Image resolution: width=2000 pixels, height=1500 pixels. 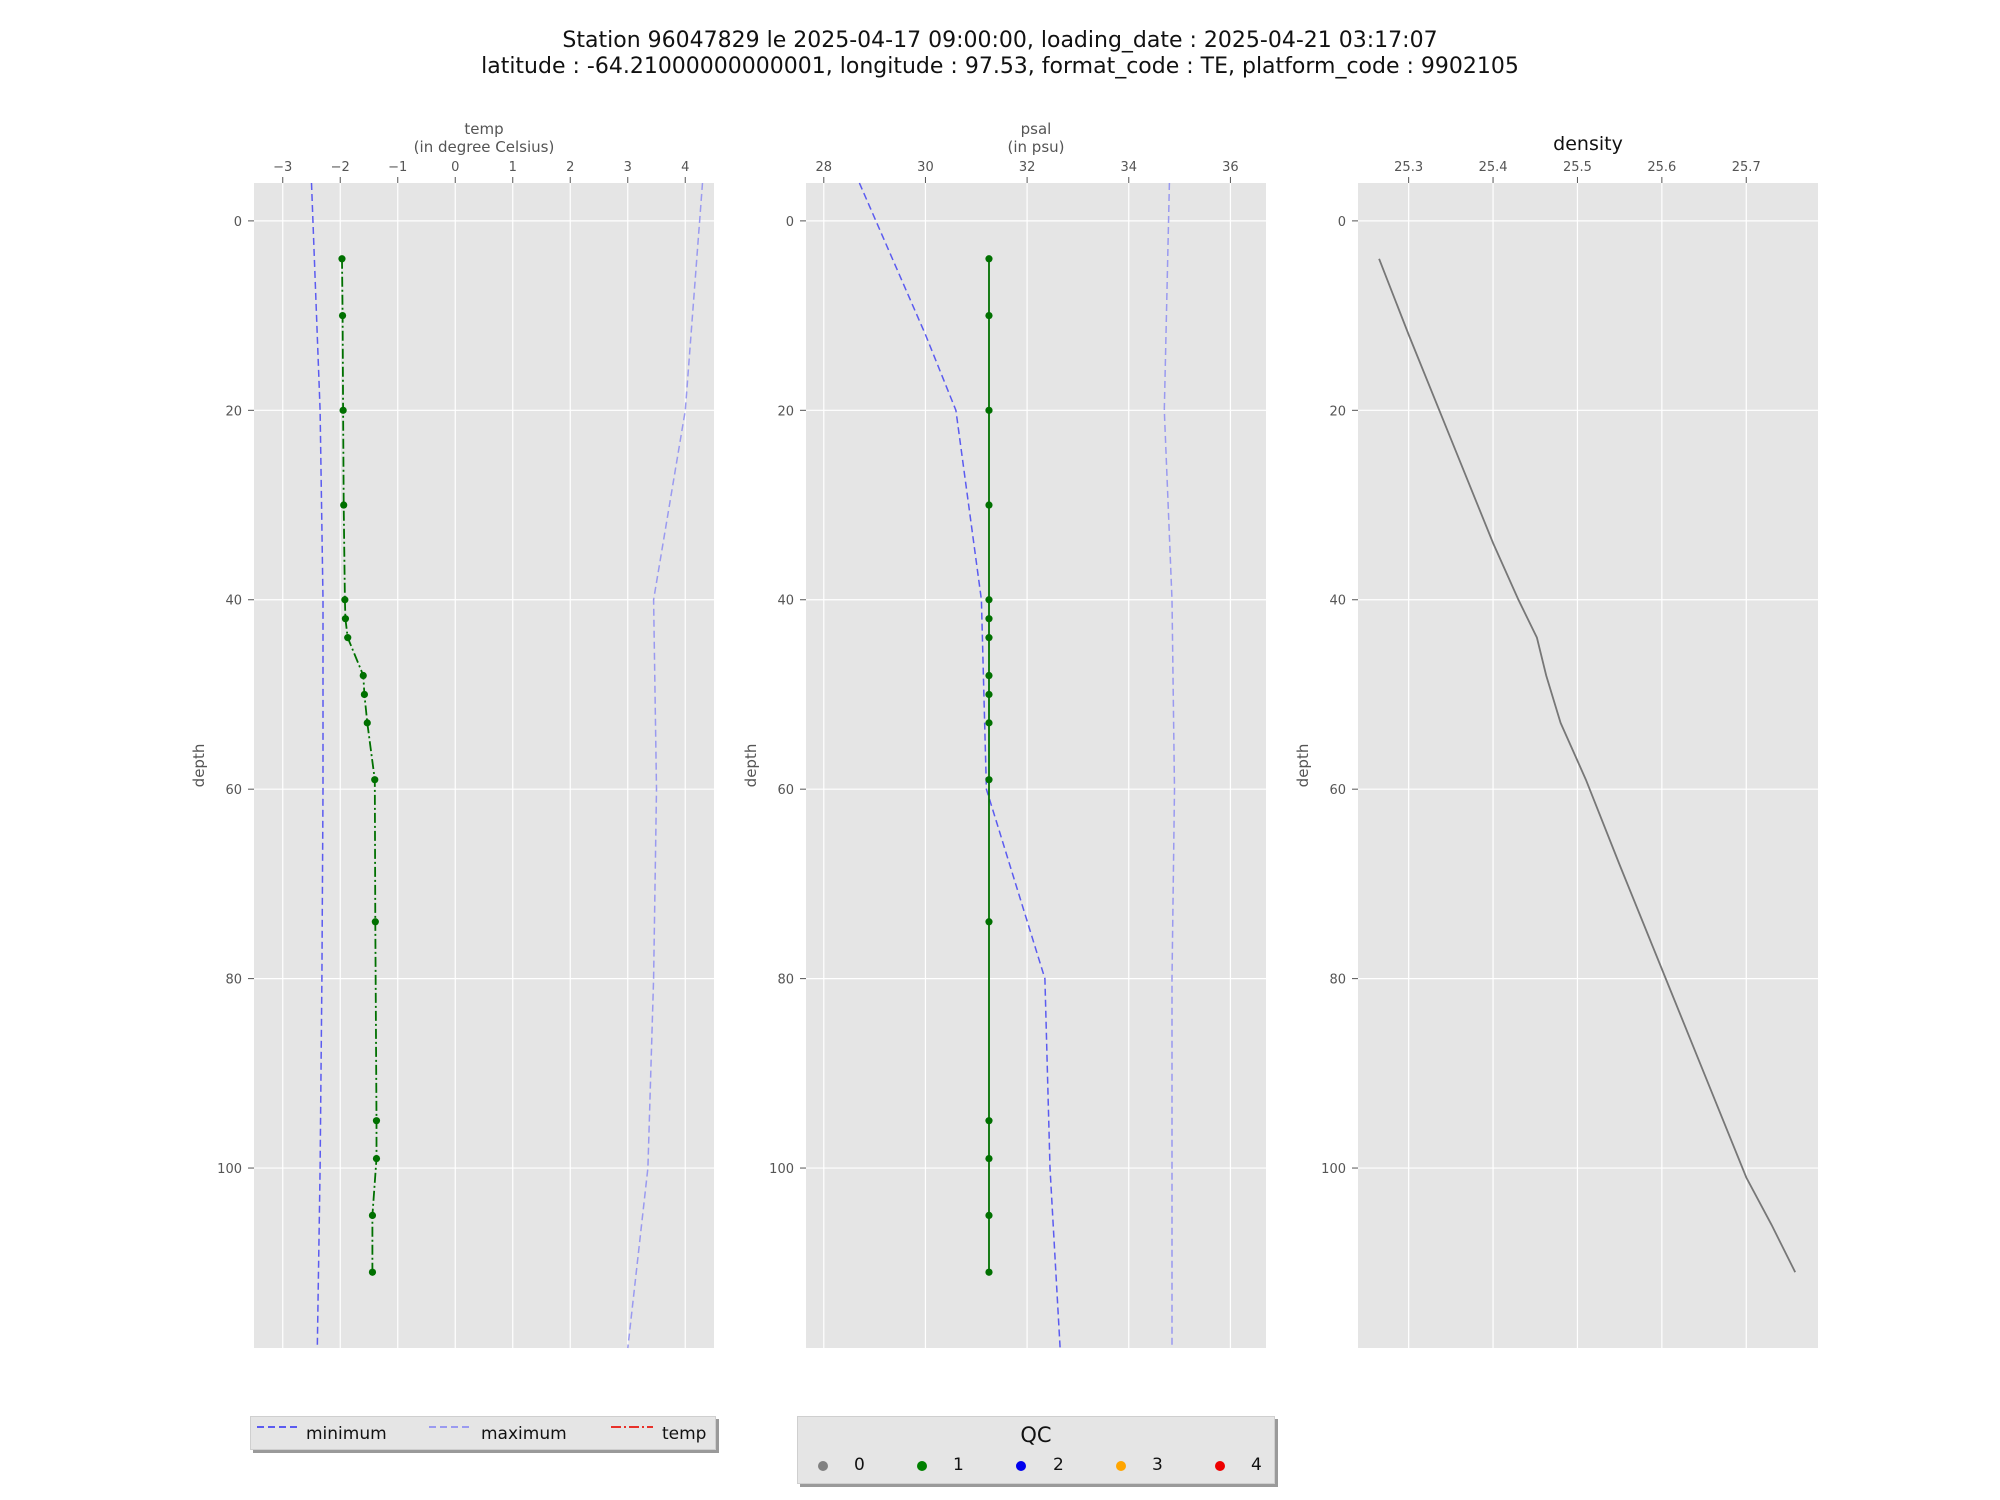 I want to click on x-tick-label: −2, so click(x=340, y=167).